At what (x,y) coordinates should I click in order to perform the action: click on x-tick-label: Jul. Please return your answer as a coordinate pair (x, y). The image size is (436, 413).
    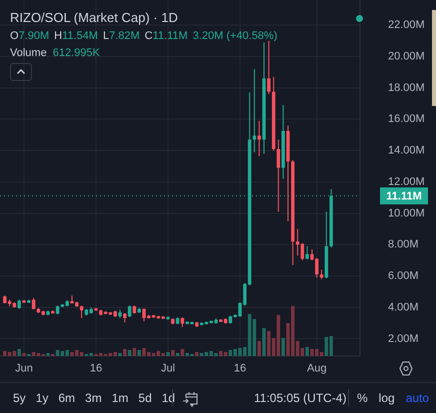
    Looking at the image, I should click on (168, 368).